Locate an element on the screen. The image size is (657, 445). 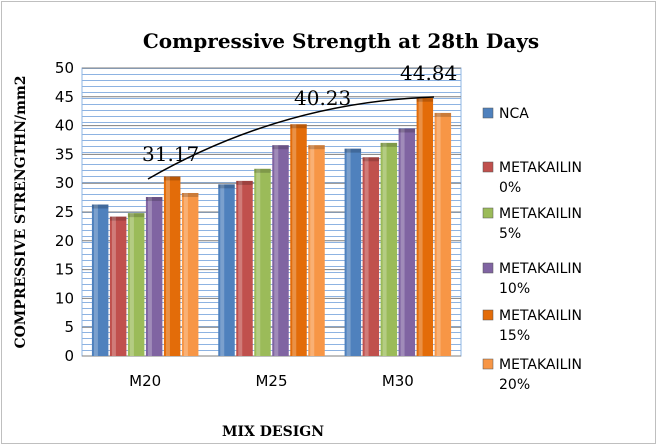
legend-label: 15% is located at coordinates (514, 336).